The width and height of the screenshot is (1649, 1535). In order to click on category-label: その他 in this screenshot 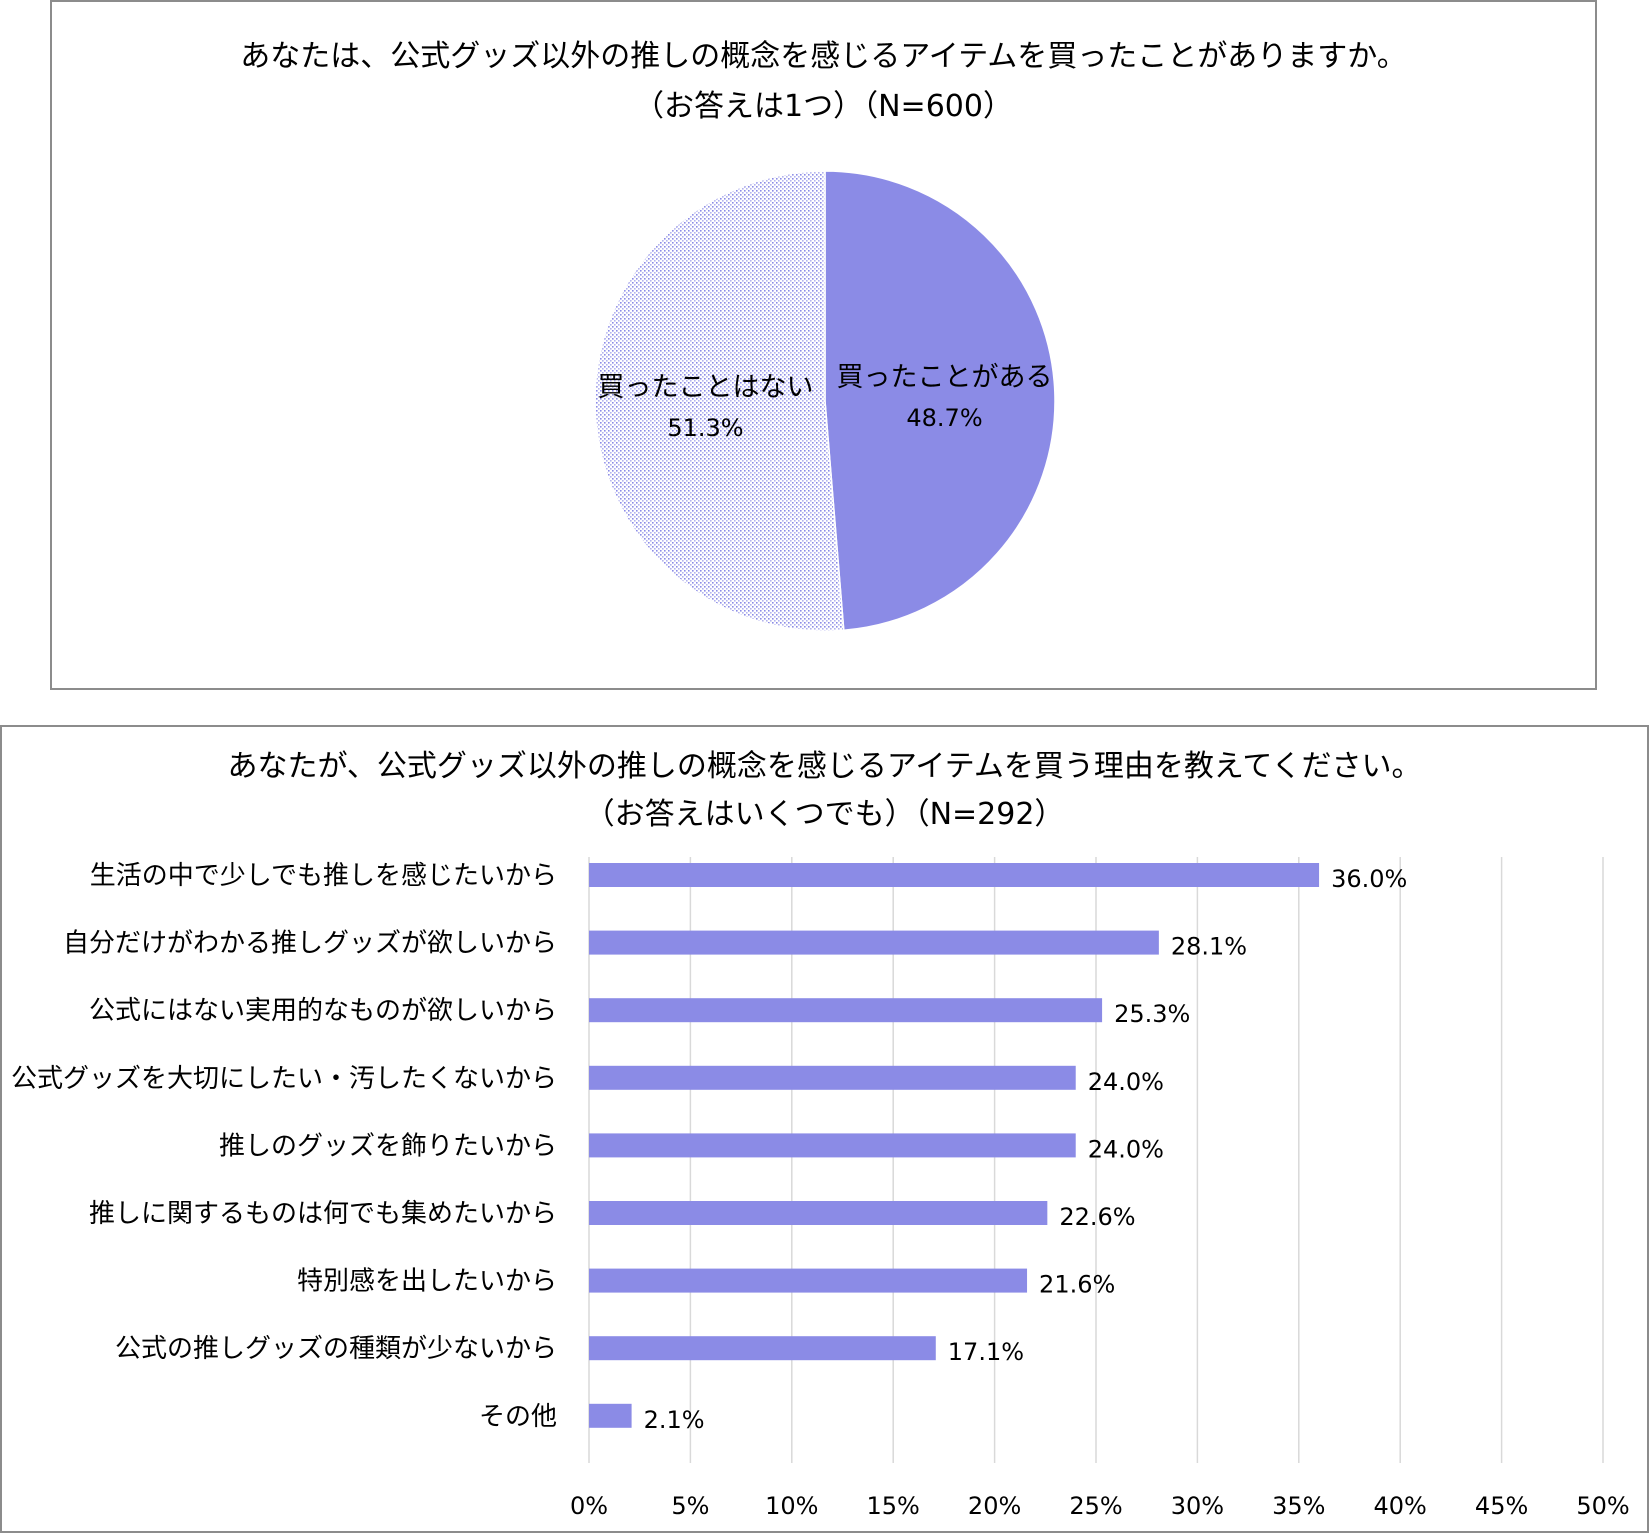, I will do `click(518, 1417)`.